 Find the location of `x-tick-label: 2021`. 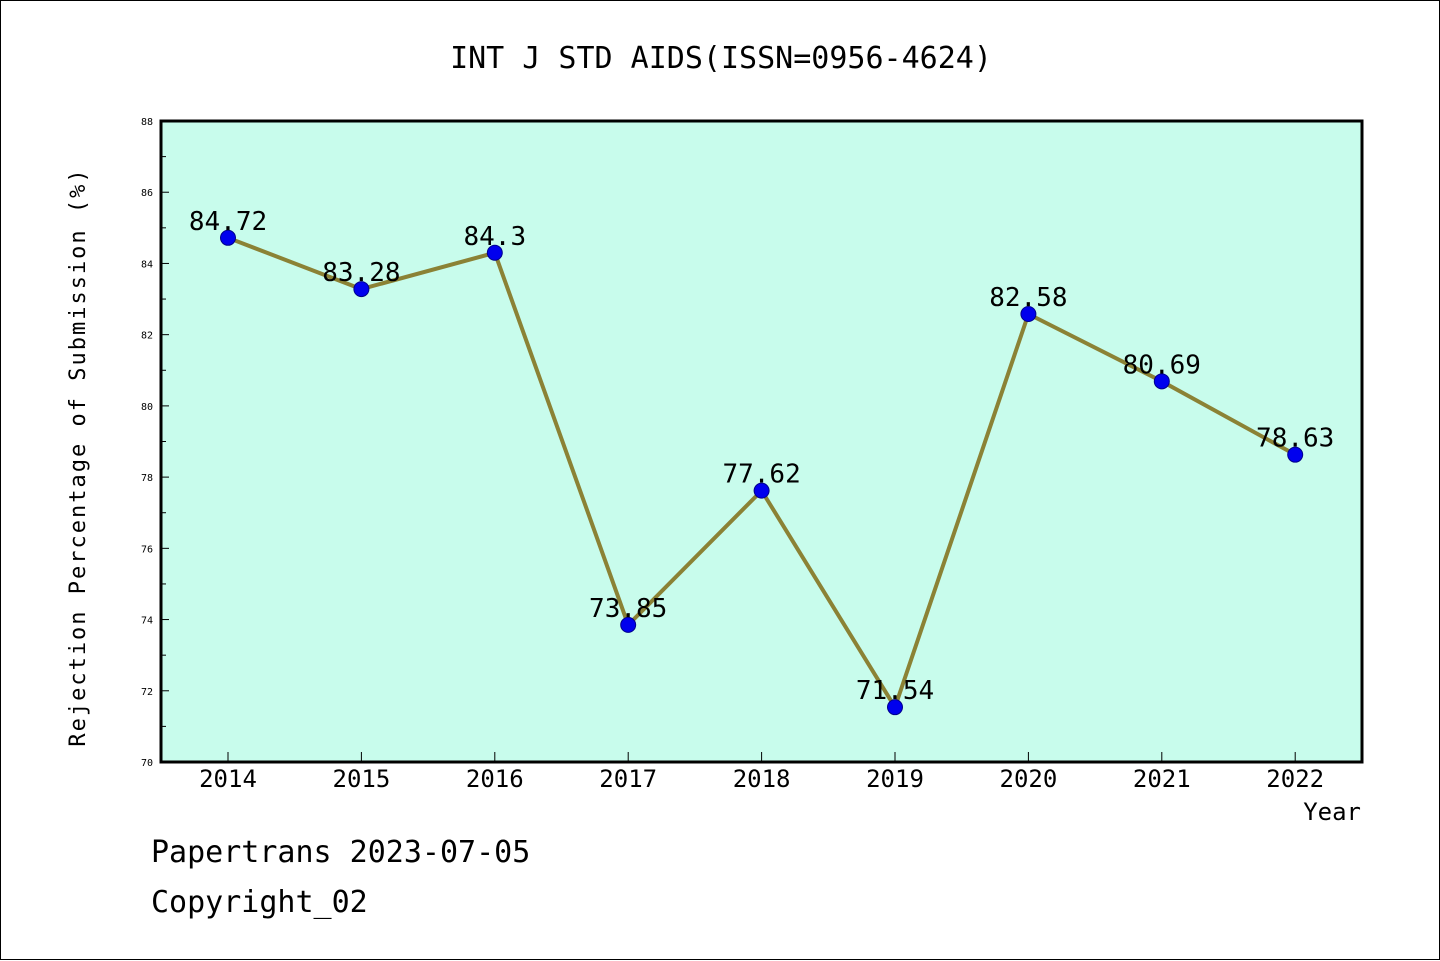

x-tick-label: 2021 is located at coordinates (1162, 779).